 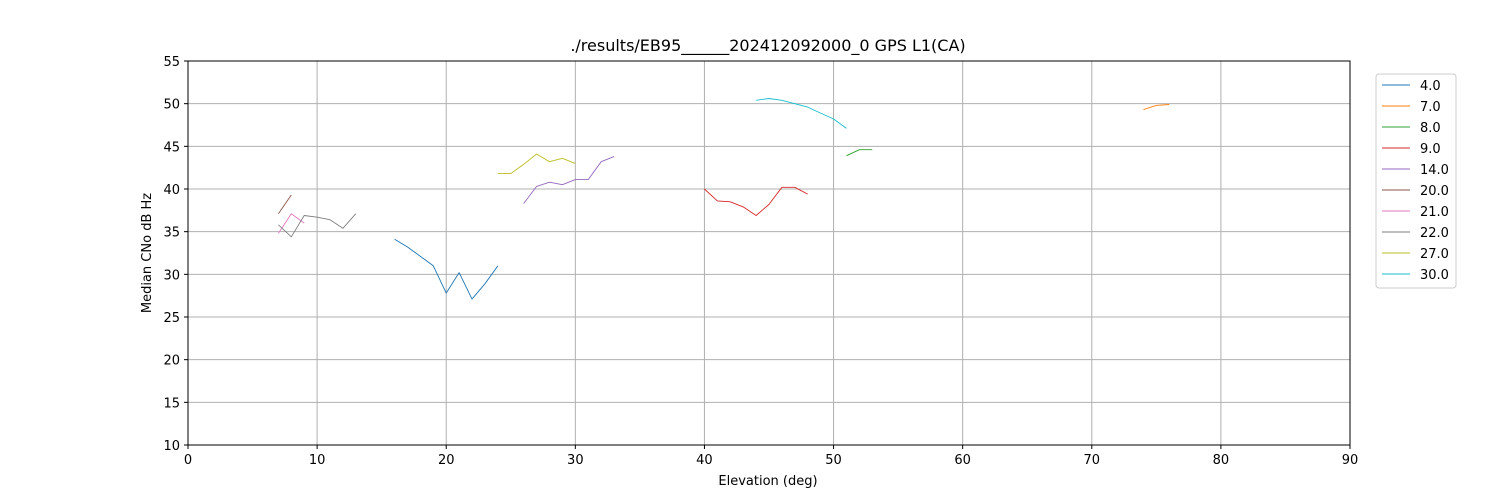 I want to click on legend-label: 22.0, so click(x=1434, y=233).